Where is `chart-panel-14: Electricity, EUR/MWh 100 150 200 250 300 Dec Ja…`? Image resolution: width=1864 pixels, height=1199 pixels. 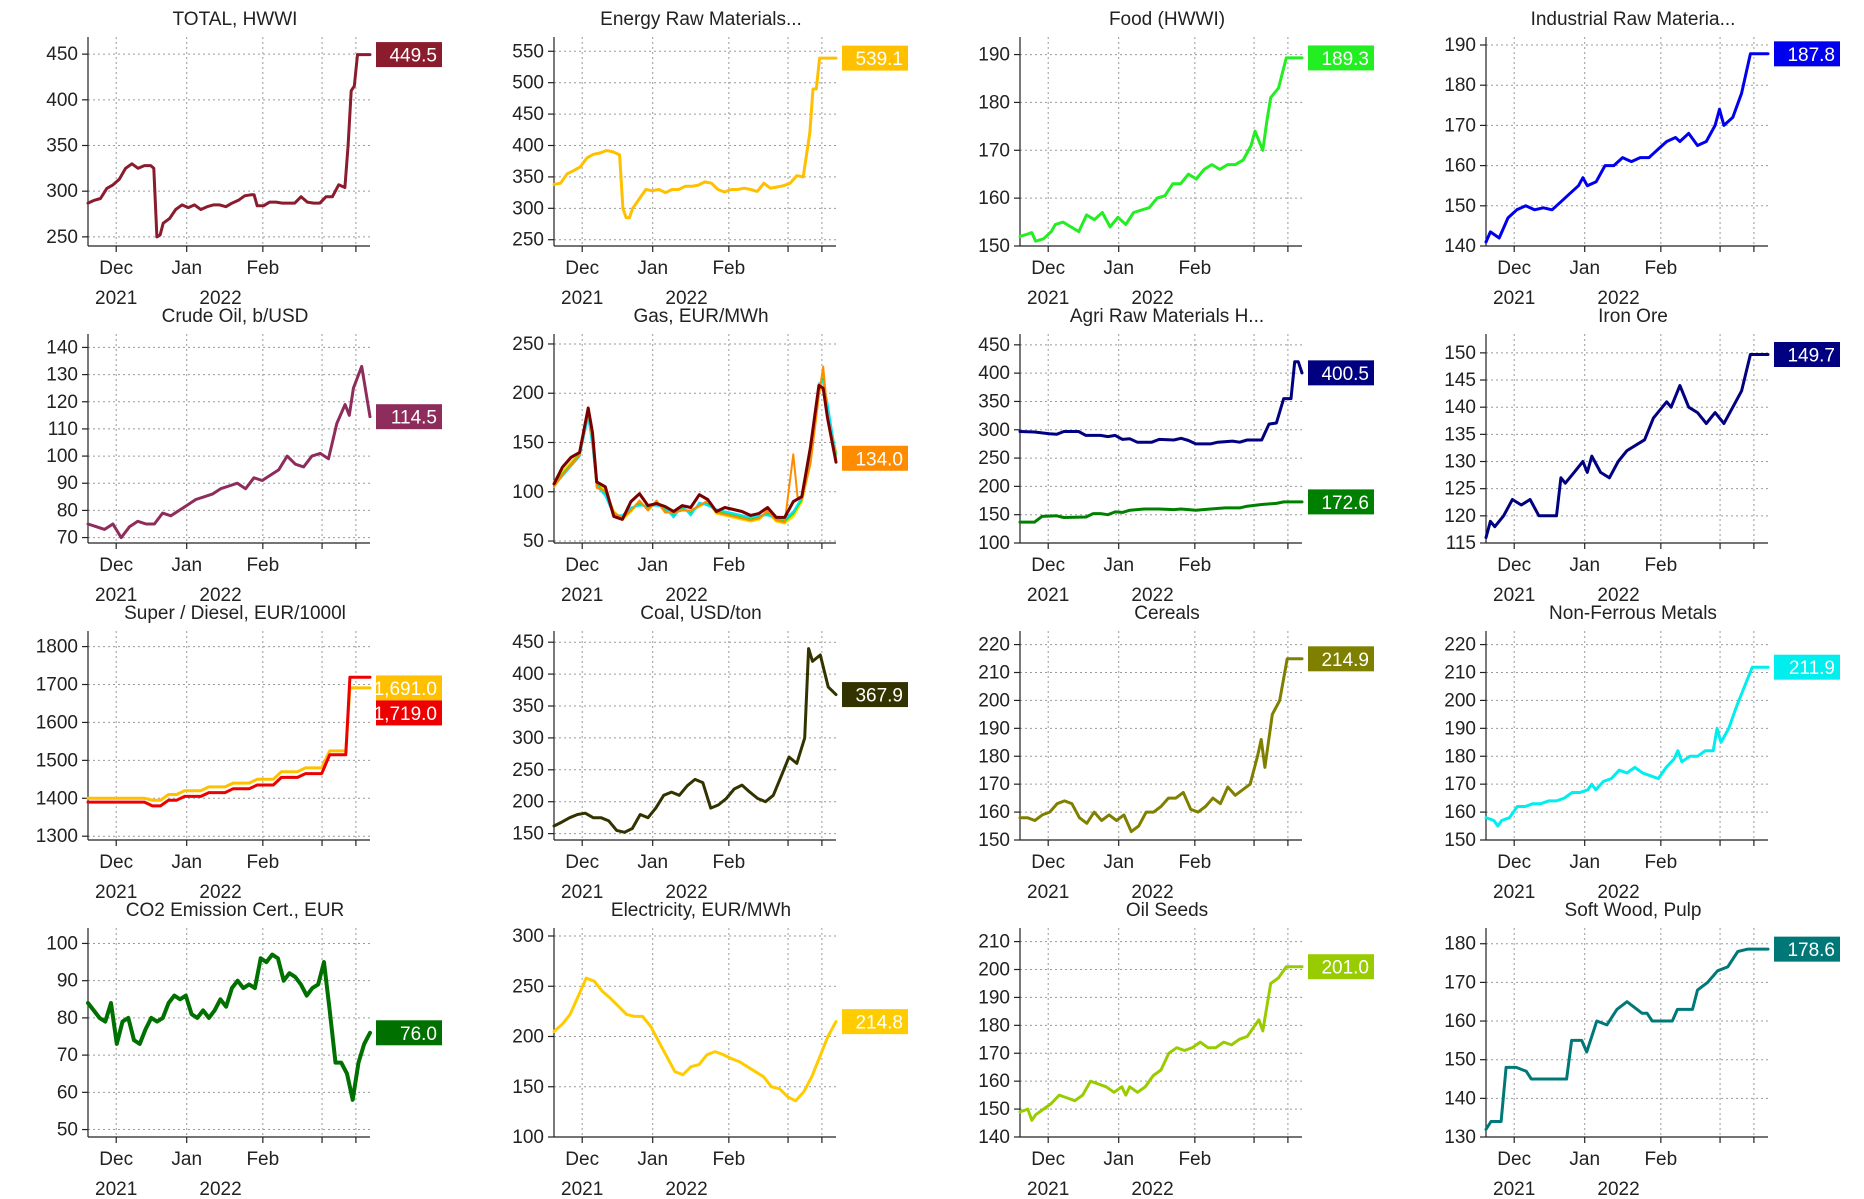 chart-panel-14: Electricity, EUR/MWh 100 150 200 250 300 Dec Ja… is located at coordinates (699, 1045).